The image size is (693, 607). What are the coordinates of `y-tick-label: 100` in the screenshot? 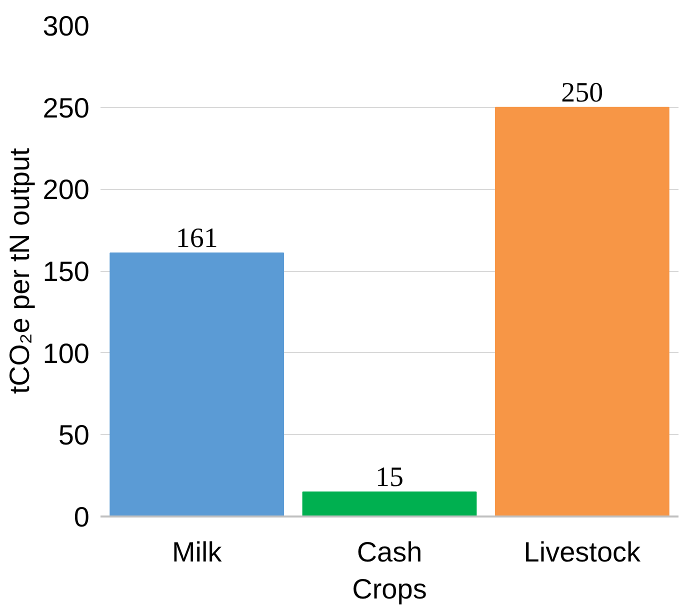 It's located at (66, 353).